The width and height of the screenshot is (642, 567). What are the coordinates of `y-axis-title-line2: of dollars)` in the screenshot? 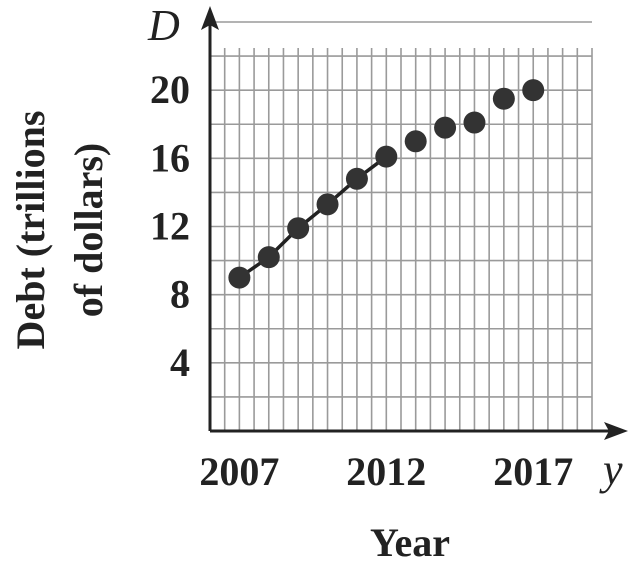 It's located at (88, 230).